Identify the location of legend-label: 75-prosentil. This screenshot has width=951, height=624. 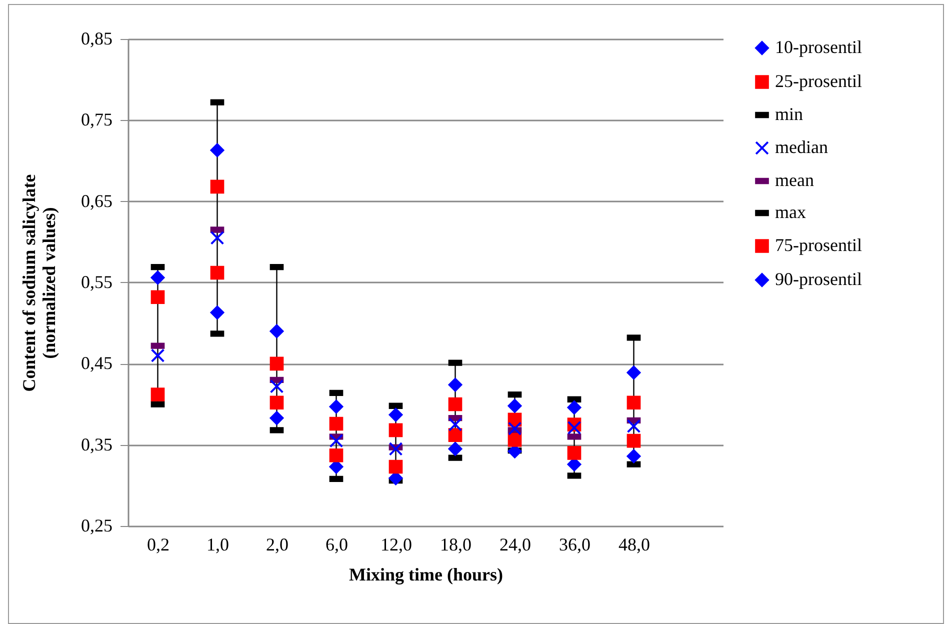
(818, 245).